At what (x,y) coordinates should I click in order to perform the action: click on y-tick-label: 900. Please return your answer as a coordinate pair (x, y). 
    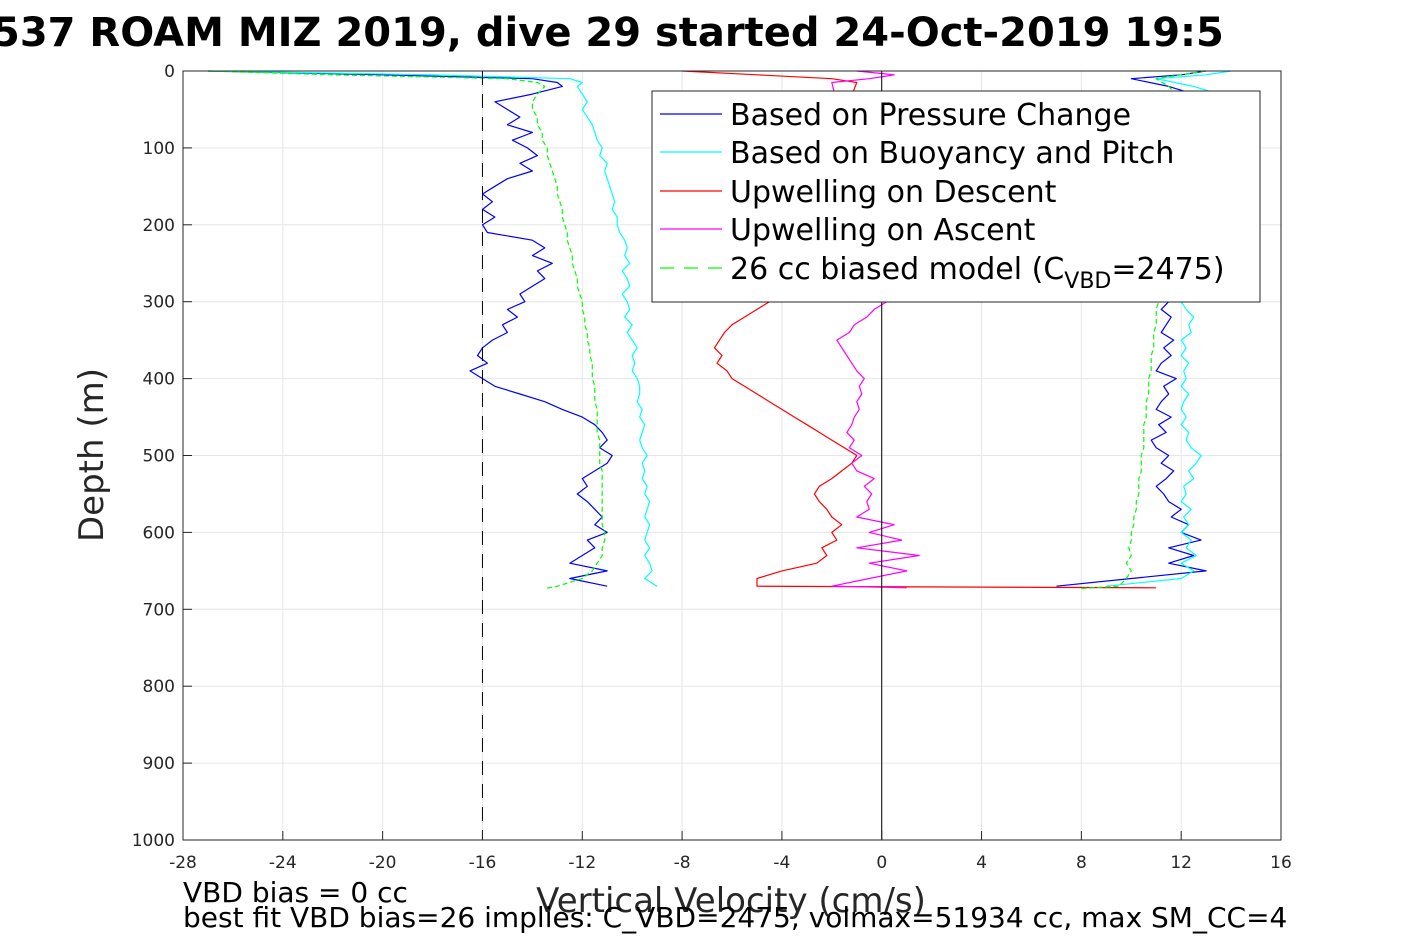
    Looking at the image, I should click on (159, 764).